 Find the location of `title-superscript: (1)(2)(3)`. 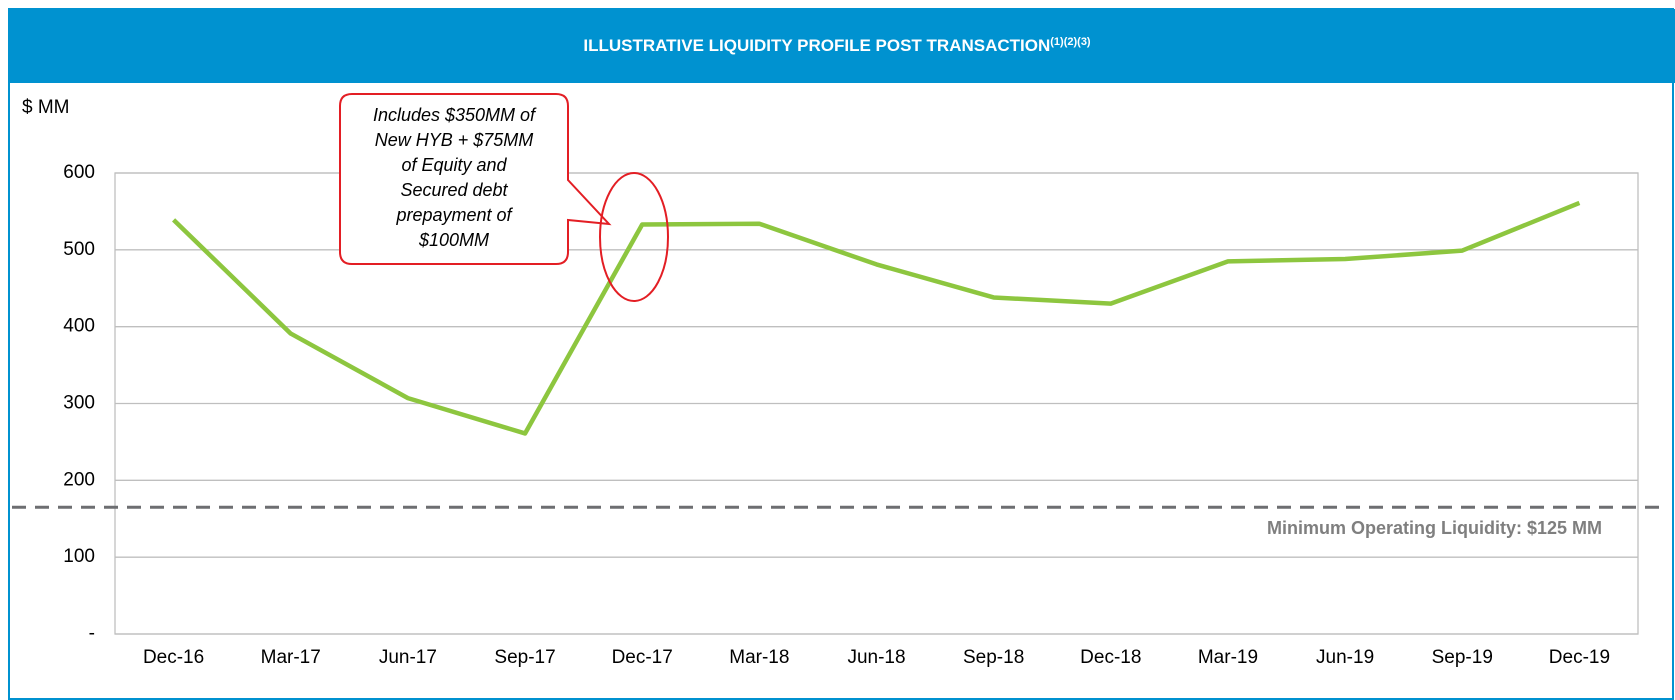

title-superscript: (1)(2)(3) is located at coordinates (1070, 42).